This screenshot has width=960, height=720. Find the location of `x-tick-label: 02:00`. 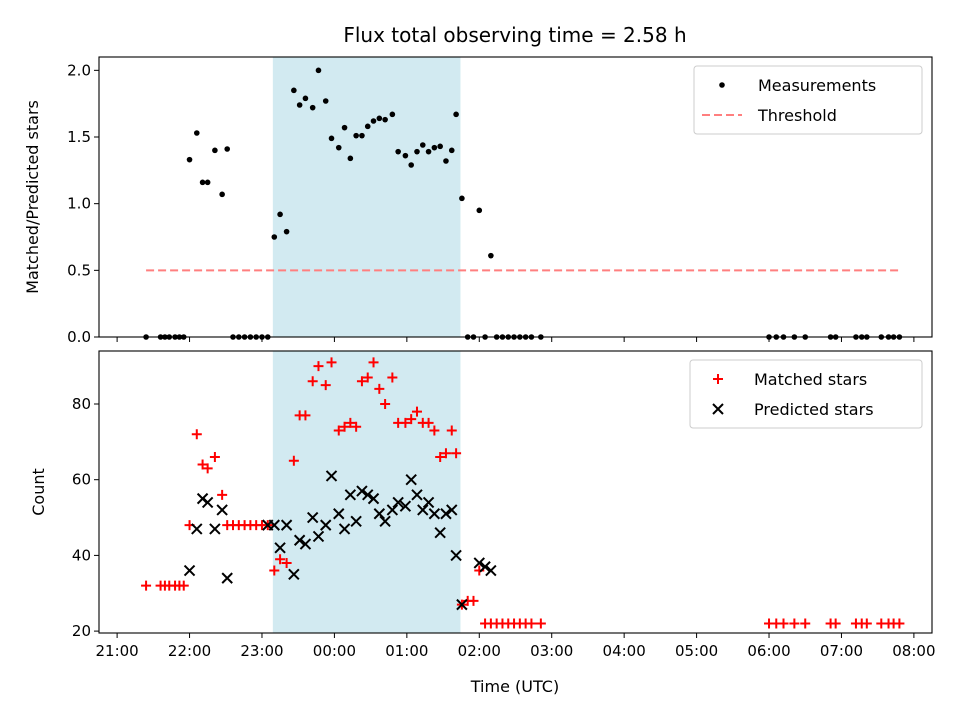

x-tick-label: 02:00 is located at coordinates (479, 651).